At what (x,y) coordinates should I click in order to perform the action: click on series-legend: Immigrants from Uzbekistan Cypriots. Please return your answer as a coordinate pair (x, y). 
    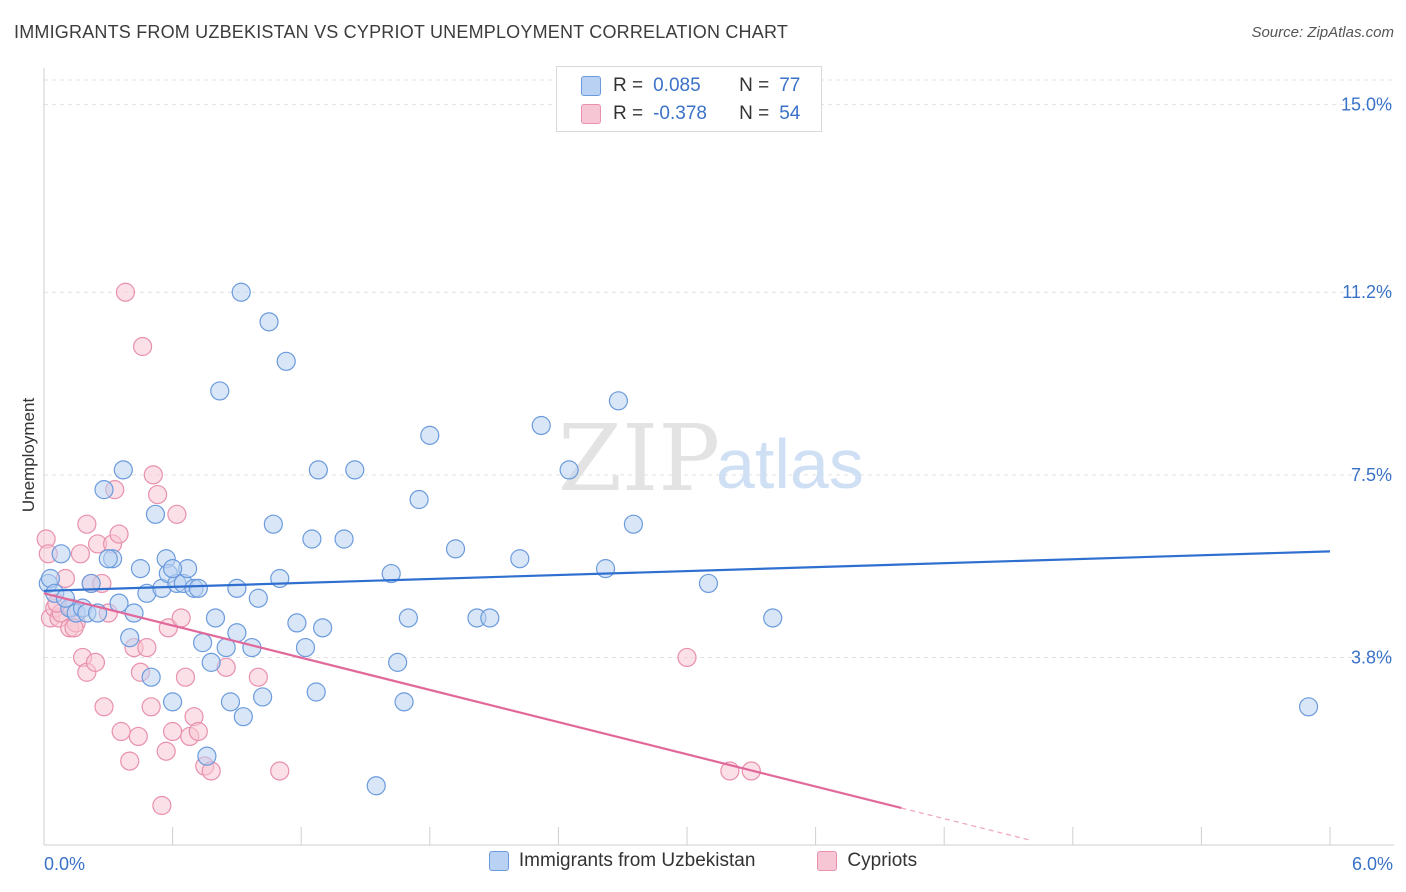
    Looking at the image, I should click on (703, 861).